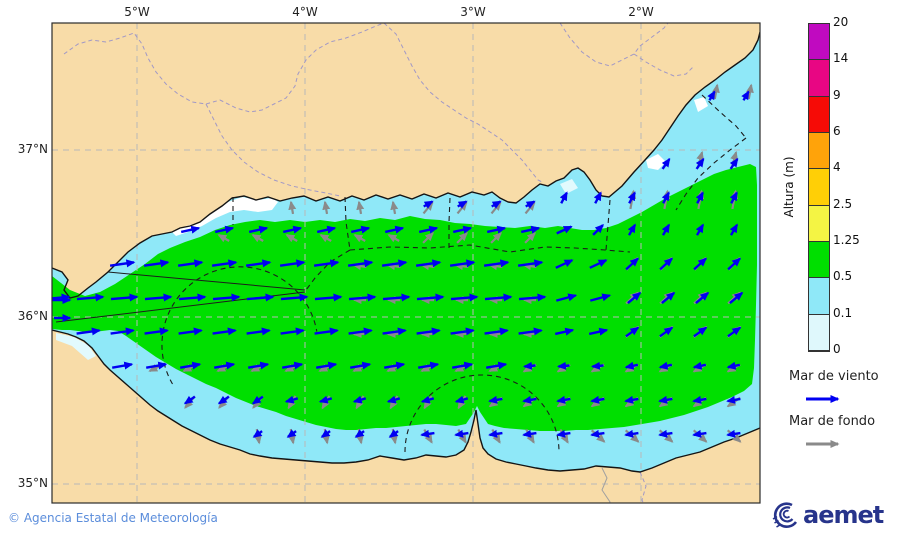 The image size is (900, 533). Describe the element at coordinates (841, 58) in the screenshot. I see `colorbar-tick-label: 14` at that location.